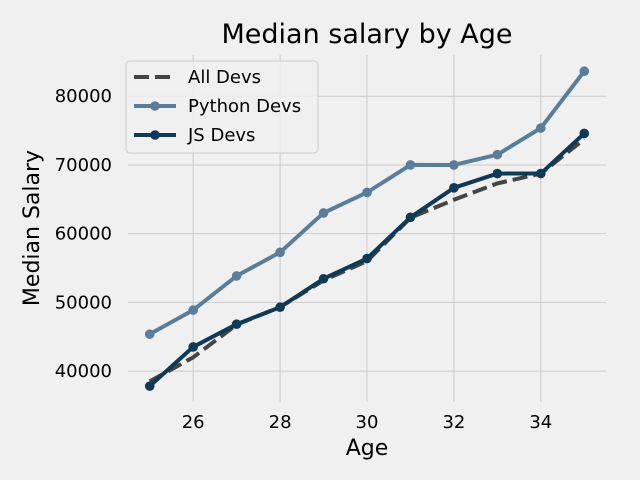 The image size is (640, 480). What do you see at coordinates (83, 371) in the screenshot?
I see `y-tick-label: 40000` at bounding box center [83, 371].